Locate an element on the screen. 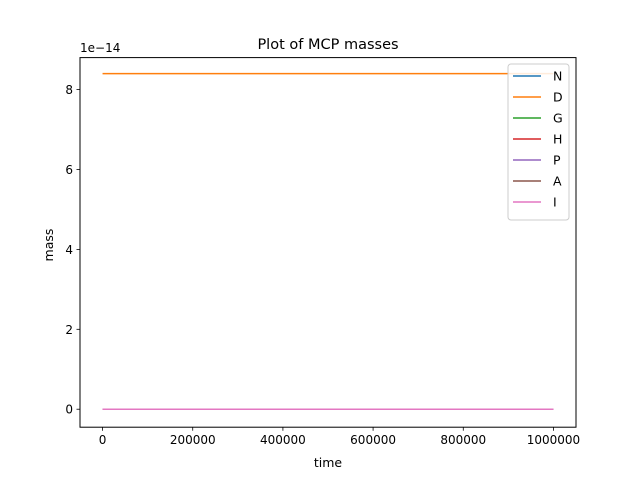 This screenshot has width=640, height=480. x-tick-label: 800000 is located at coordinates (463, 440).